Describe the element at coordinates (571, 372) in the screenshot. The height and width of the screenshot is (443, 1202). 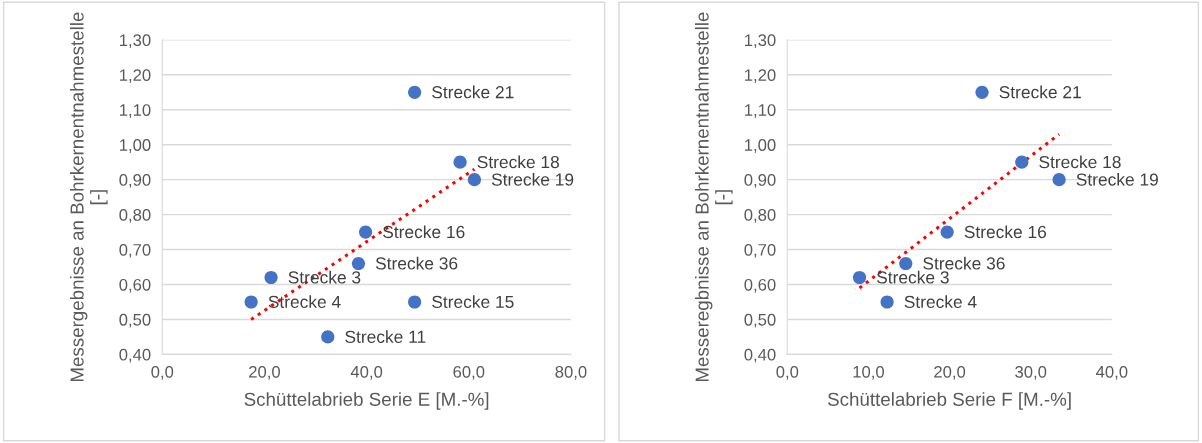
I see `x-tick-label: 80,0` at that location.